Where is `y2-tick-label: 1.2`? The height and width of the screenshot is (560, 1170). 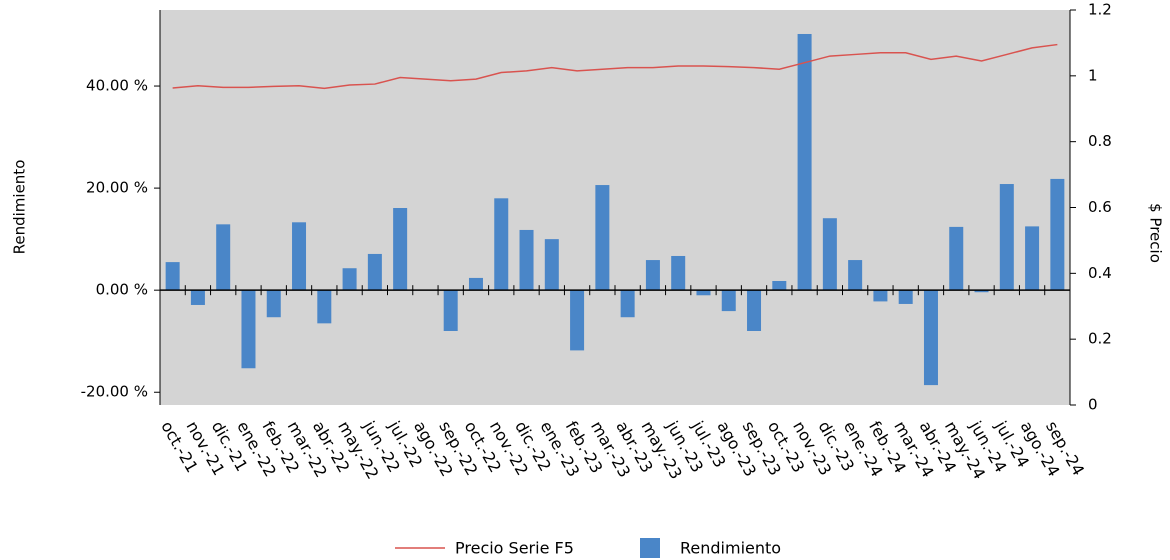 y2-tick-label: 1.2 is located at coordinates (1100, 10).